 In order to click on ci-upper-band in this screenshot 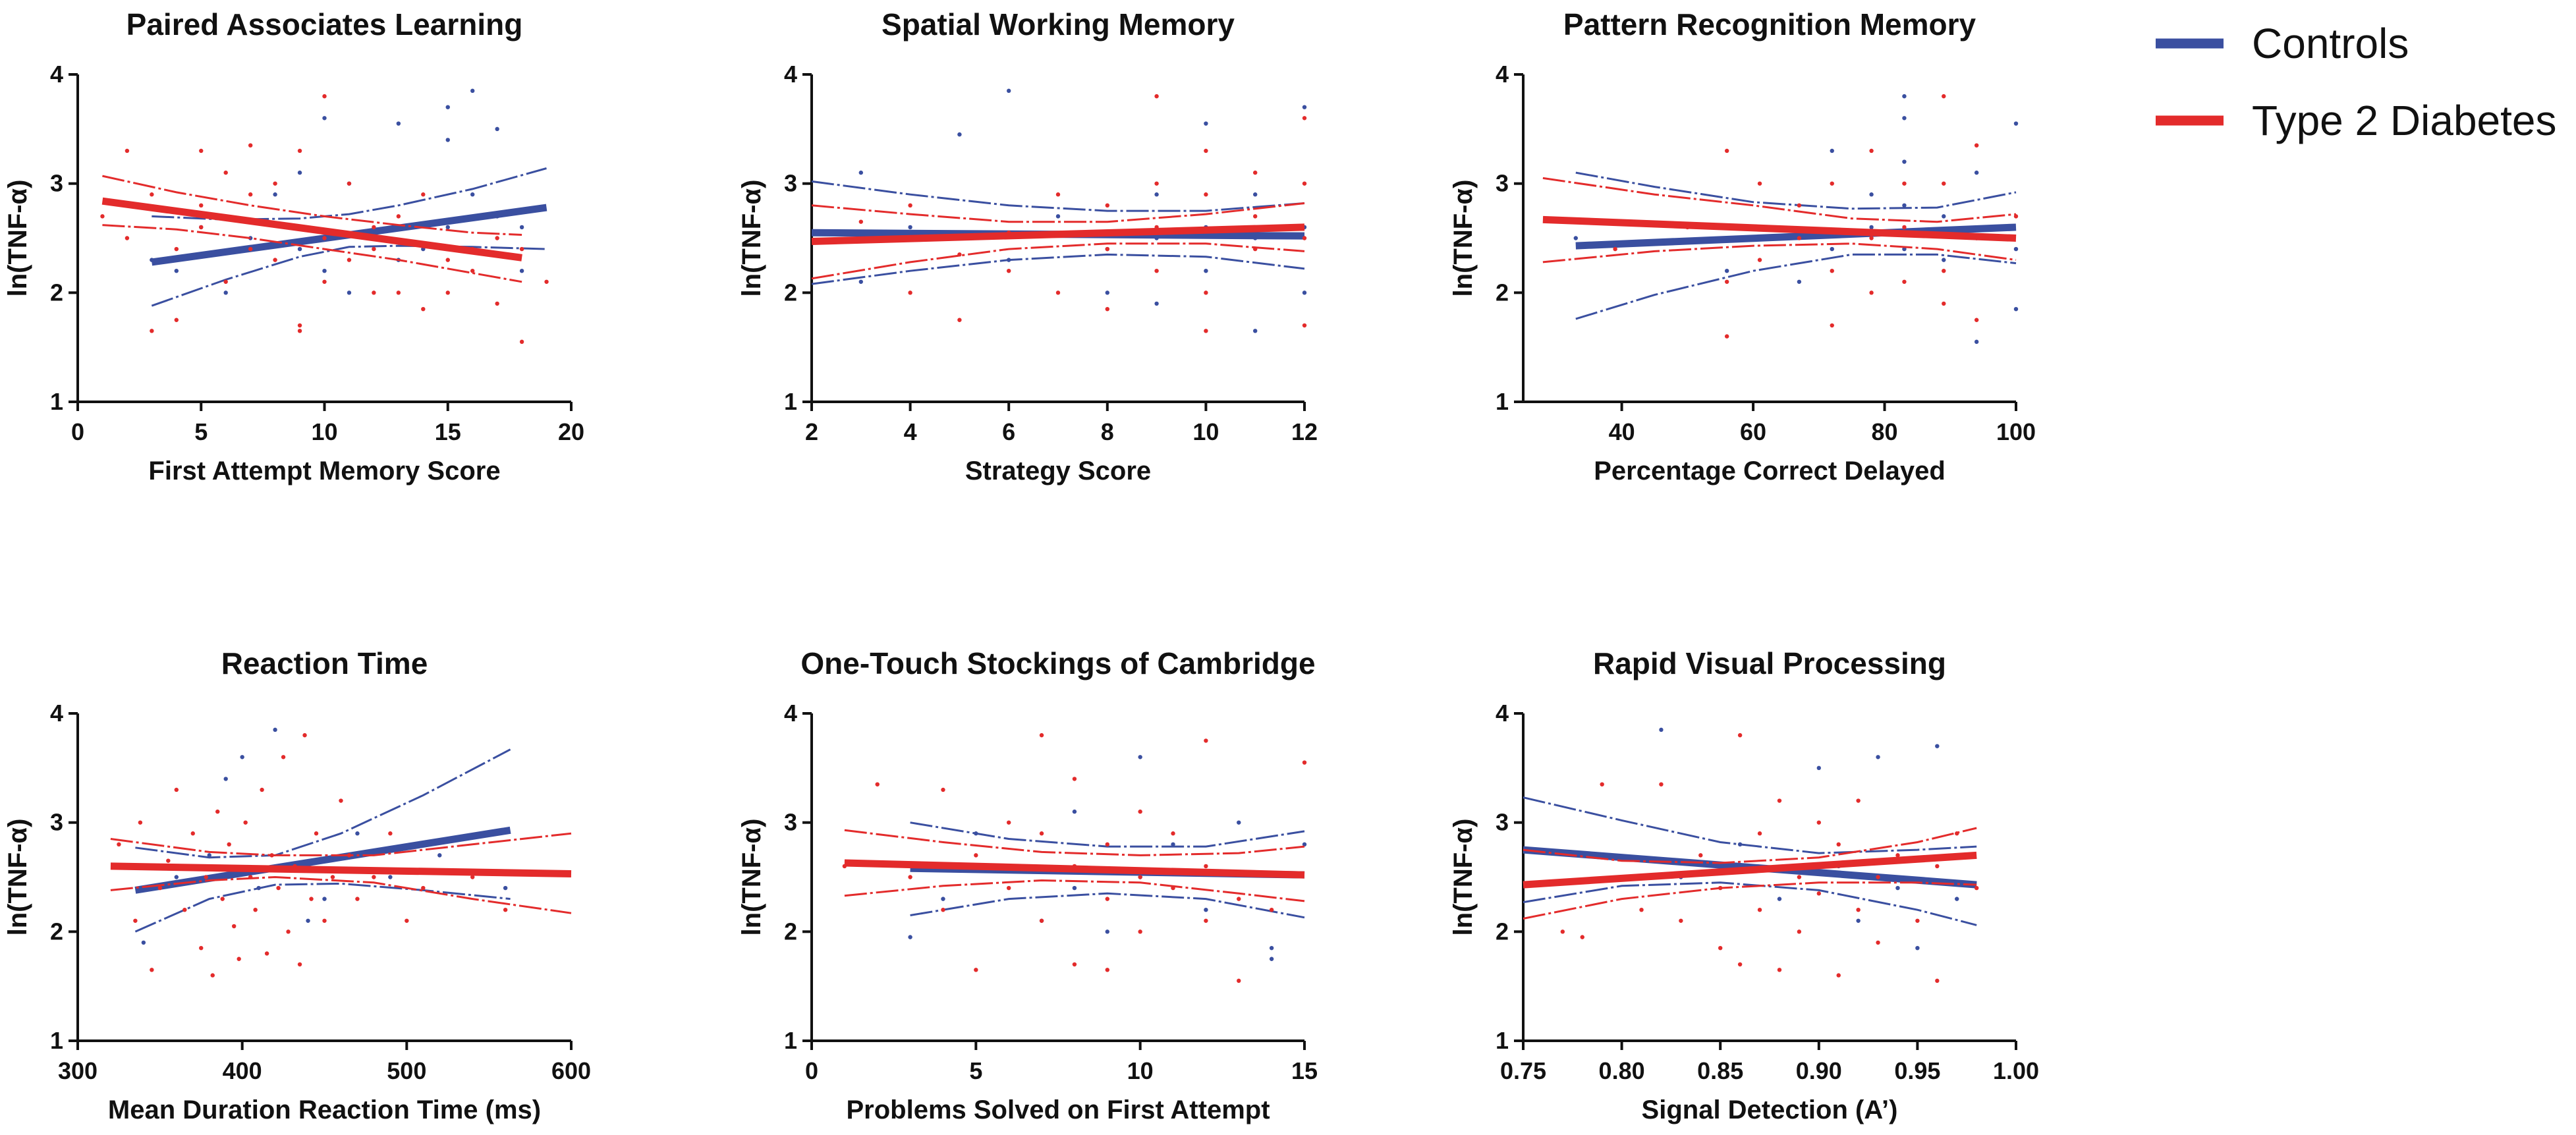, I will do `click(1796, 190)`.